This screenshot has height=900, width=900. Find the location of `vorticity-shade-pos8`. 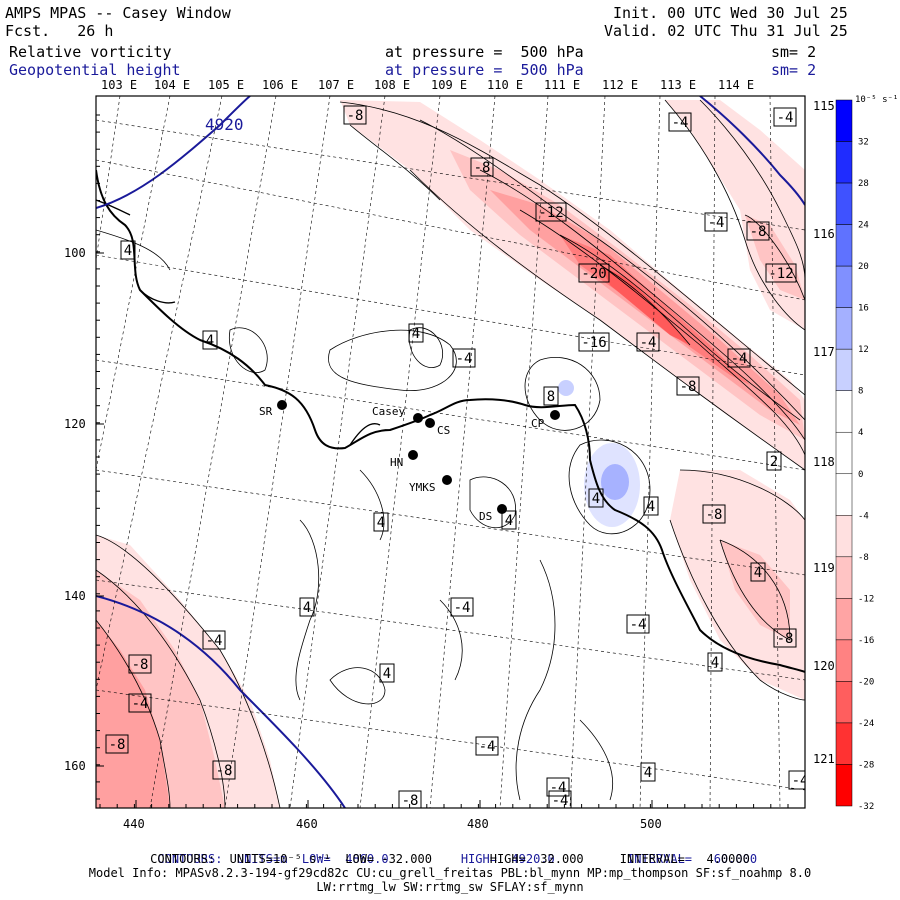

vorticity-shade-pos8 is located at coordinates (615, 482).